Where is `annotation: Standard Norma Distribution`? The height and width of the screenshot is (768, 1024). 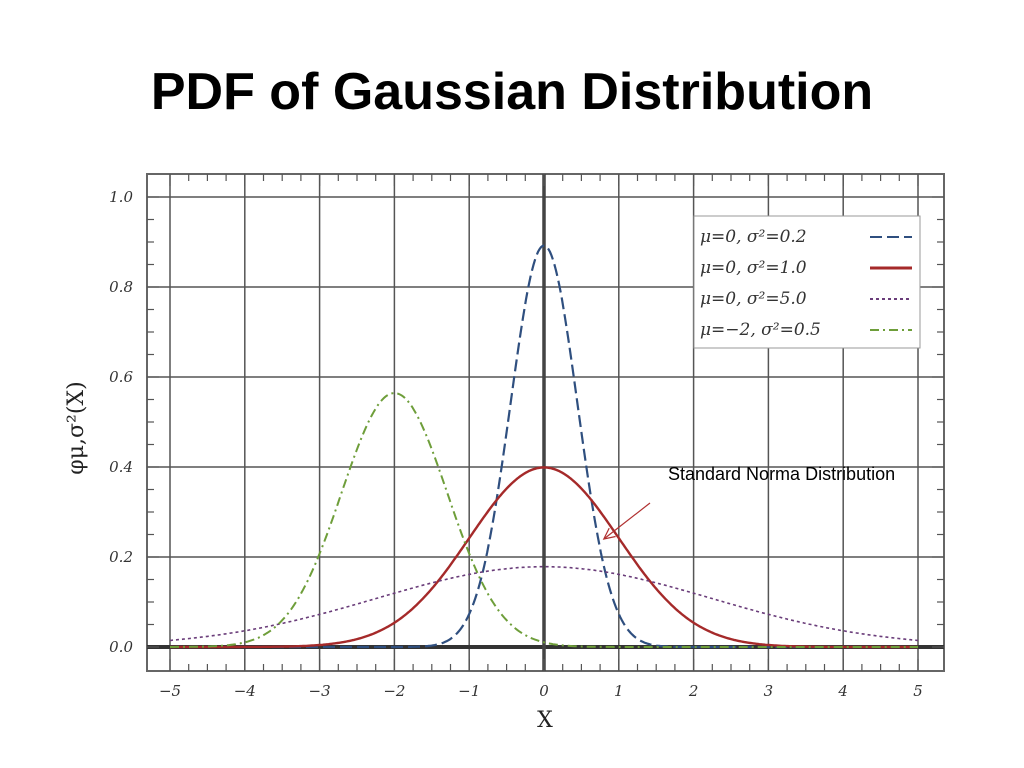 annotation: Standard Norma Distribution is located at coordinates (748, 502).